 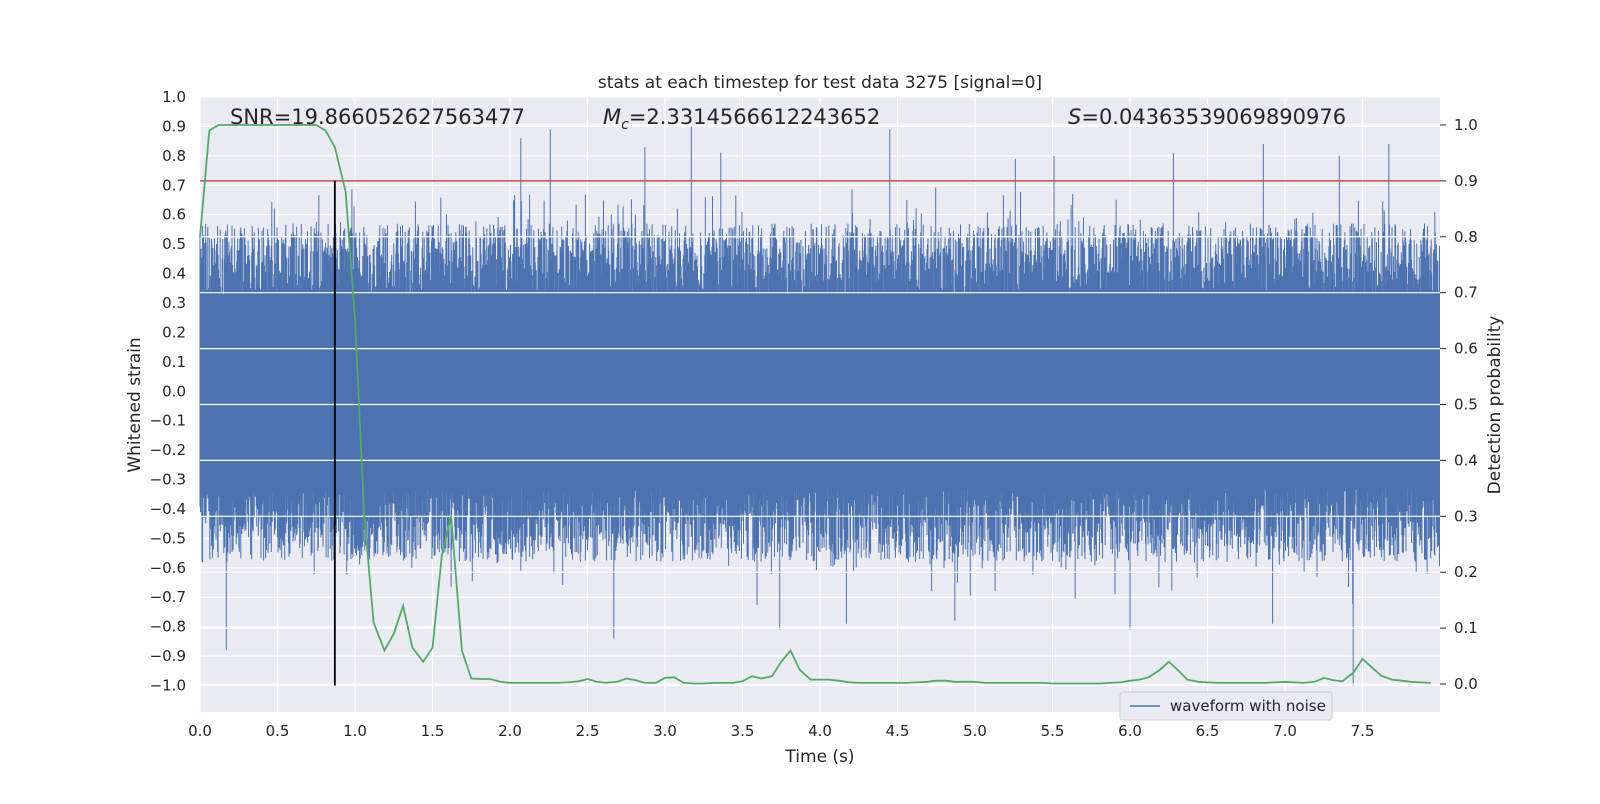 What do you see at coordinates (510, 731) in the screenshot?
I see `x-tick-label: 2.0` at bounding box center [510, 731].